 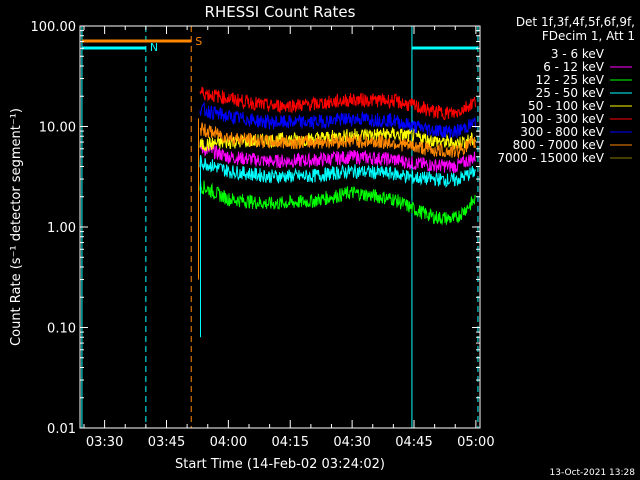 What do you see at coordinates (104, 442) in the screenshot?
I see `x-tick-label: 03:30` at bounding box center [104, 442].